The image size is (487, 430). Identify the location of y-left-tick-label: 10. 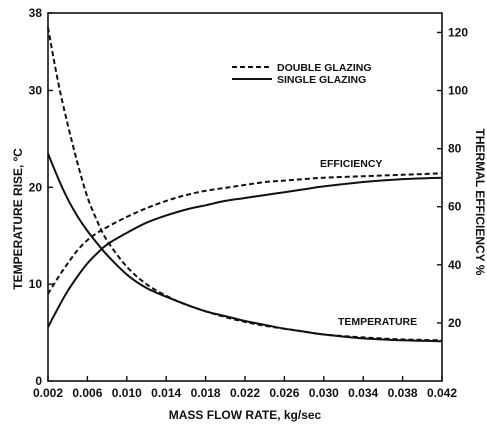
(36, 284).